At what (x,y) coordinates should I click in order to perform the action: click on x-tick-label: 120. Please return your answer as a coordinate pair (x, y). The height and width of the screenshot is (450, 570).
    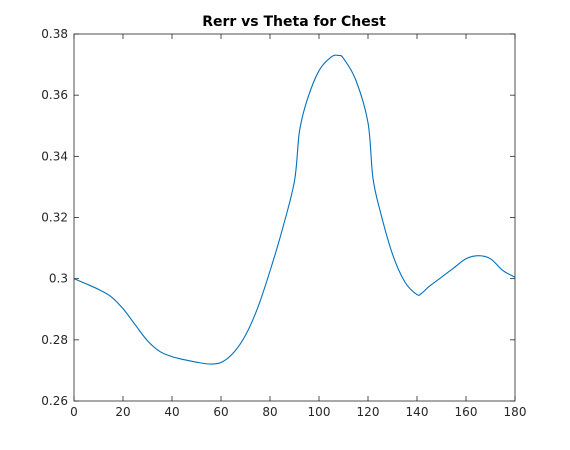
    Looking at the image, I should click on (368, 412).